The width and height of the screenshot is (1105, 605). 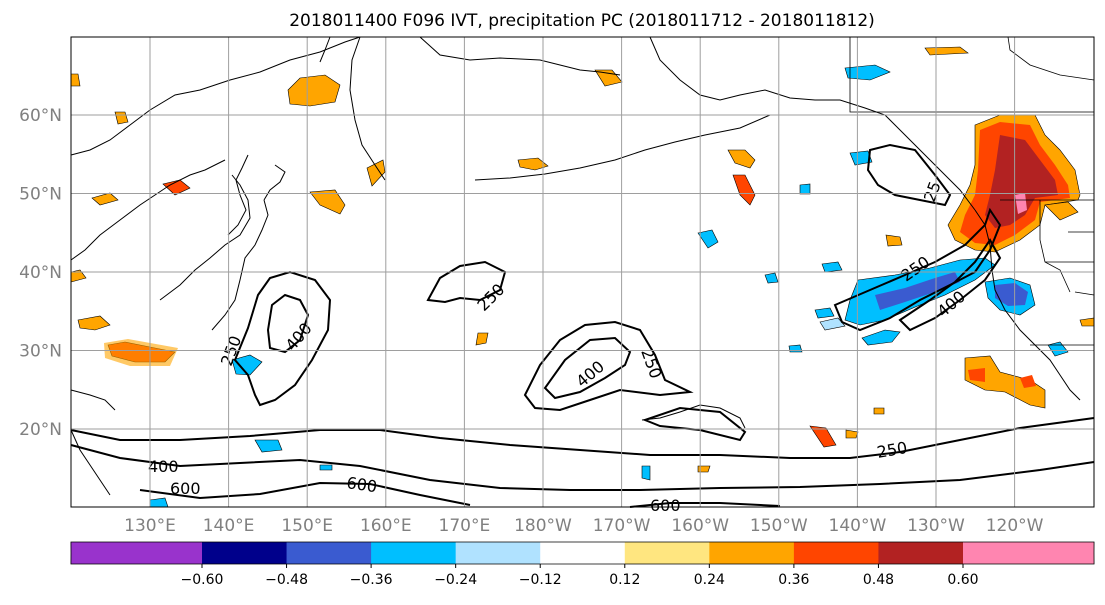 I want to click on coast-china-south, so click(x=93, y=400).